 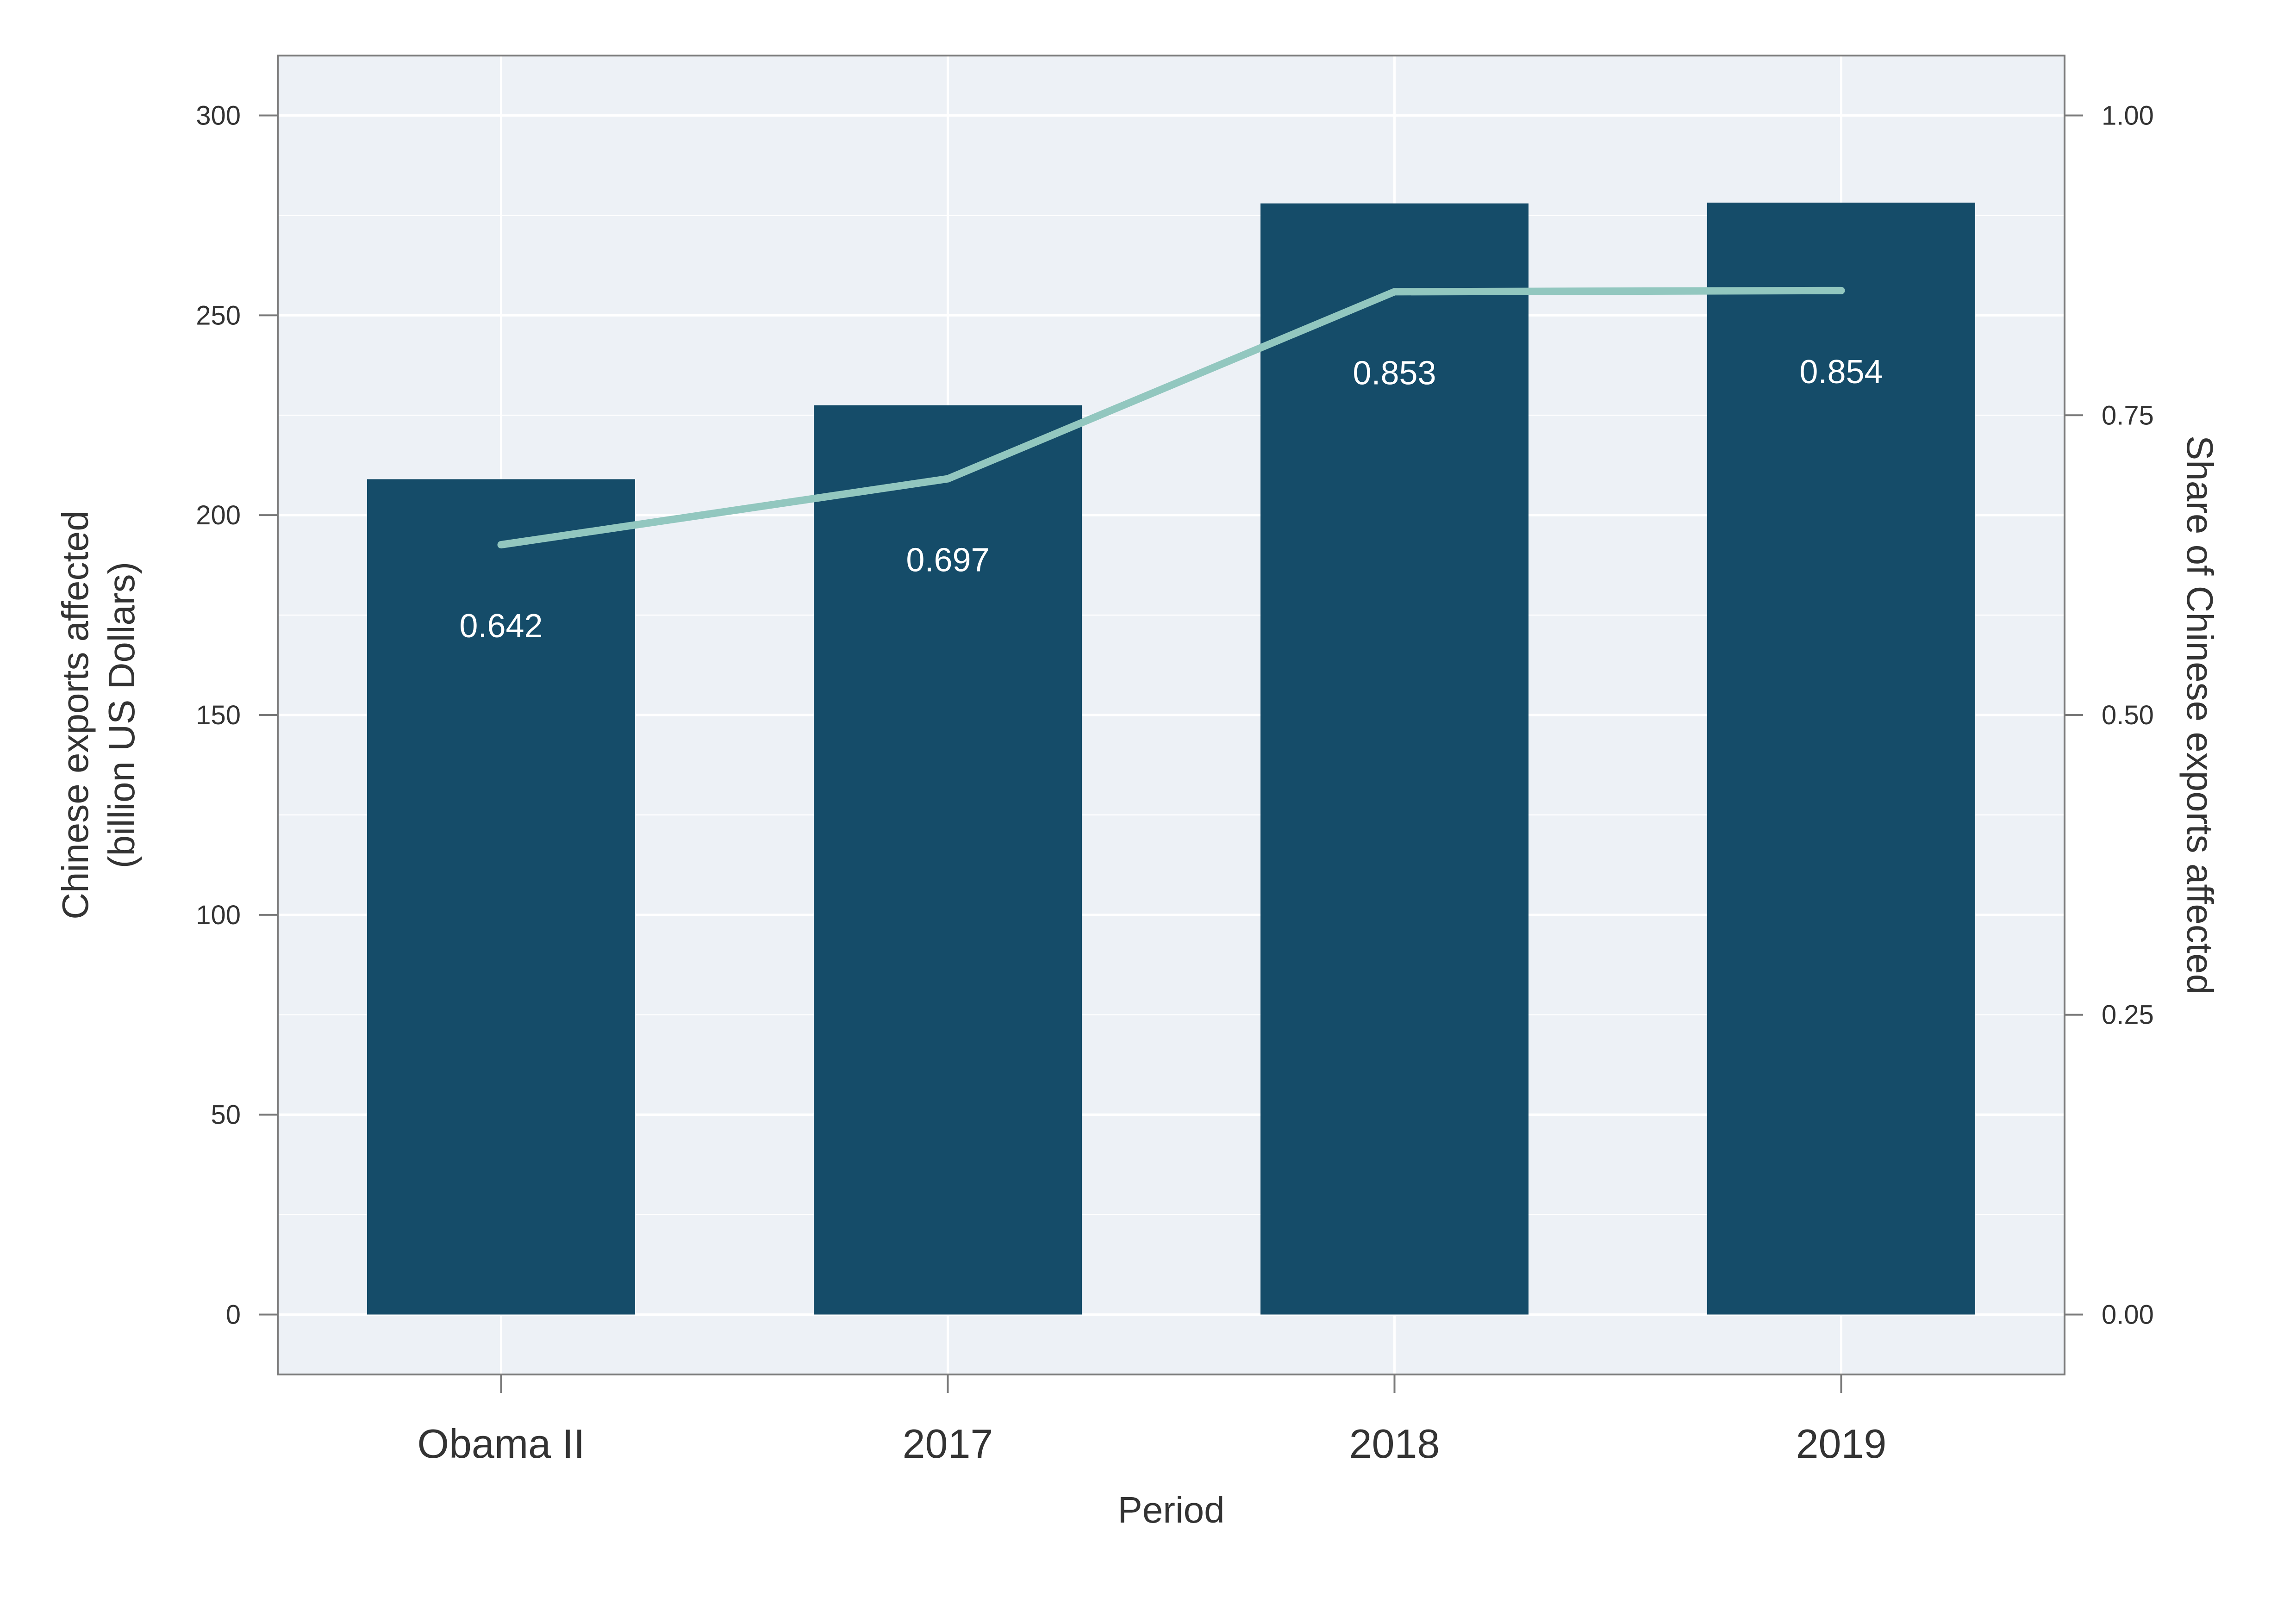 I want to click on y-tick-label-3: 150, so click(x=218, y=715).